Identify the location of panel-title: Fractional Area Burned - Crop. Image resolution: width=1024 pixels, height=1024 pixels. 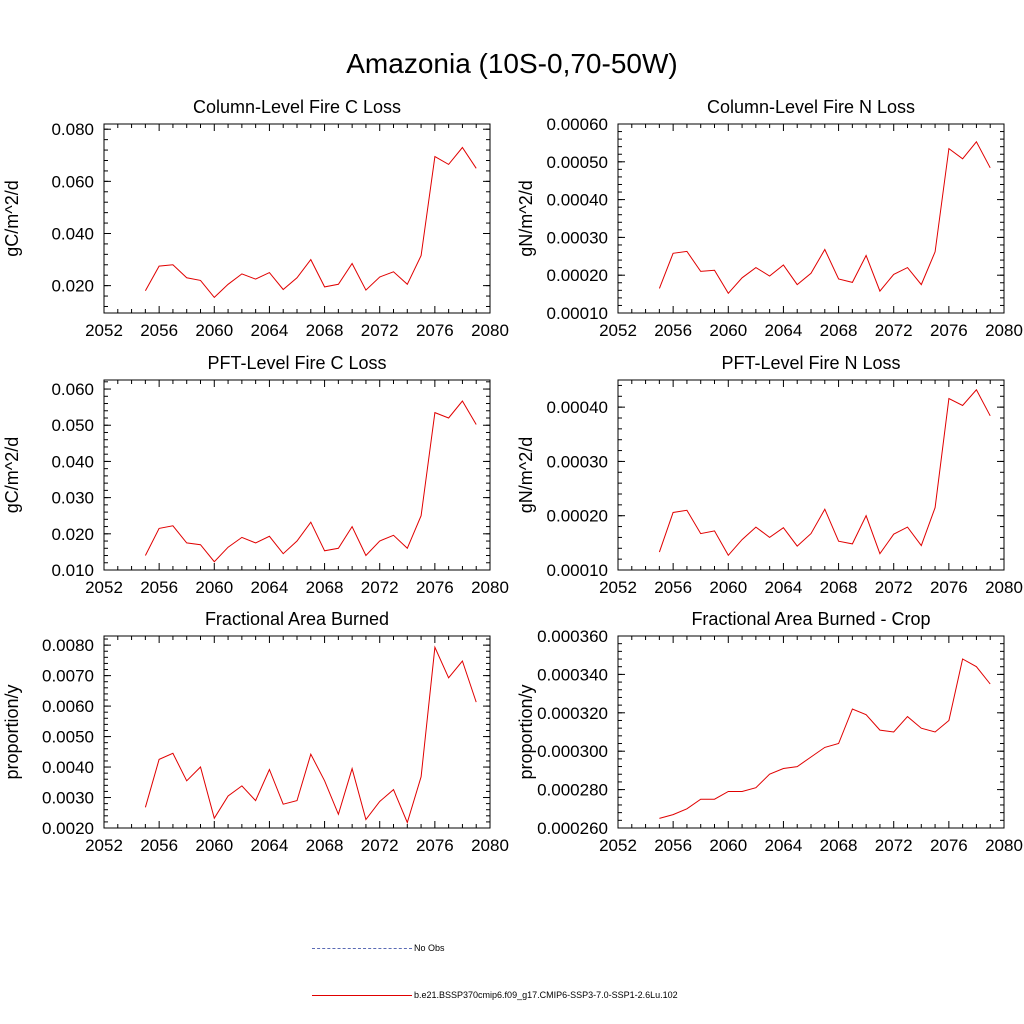
(810, 619).